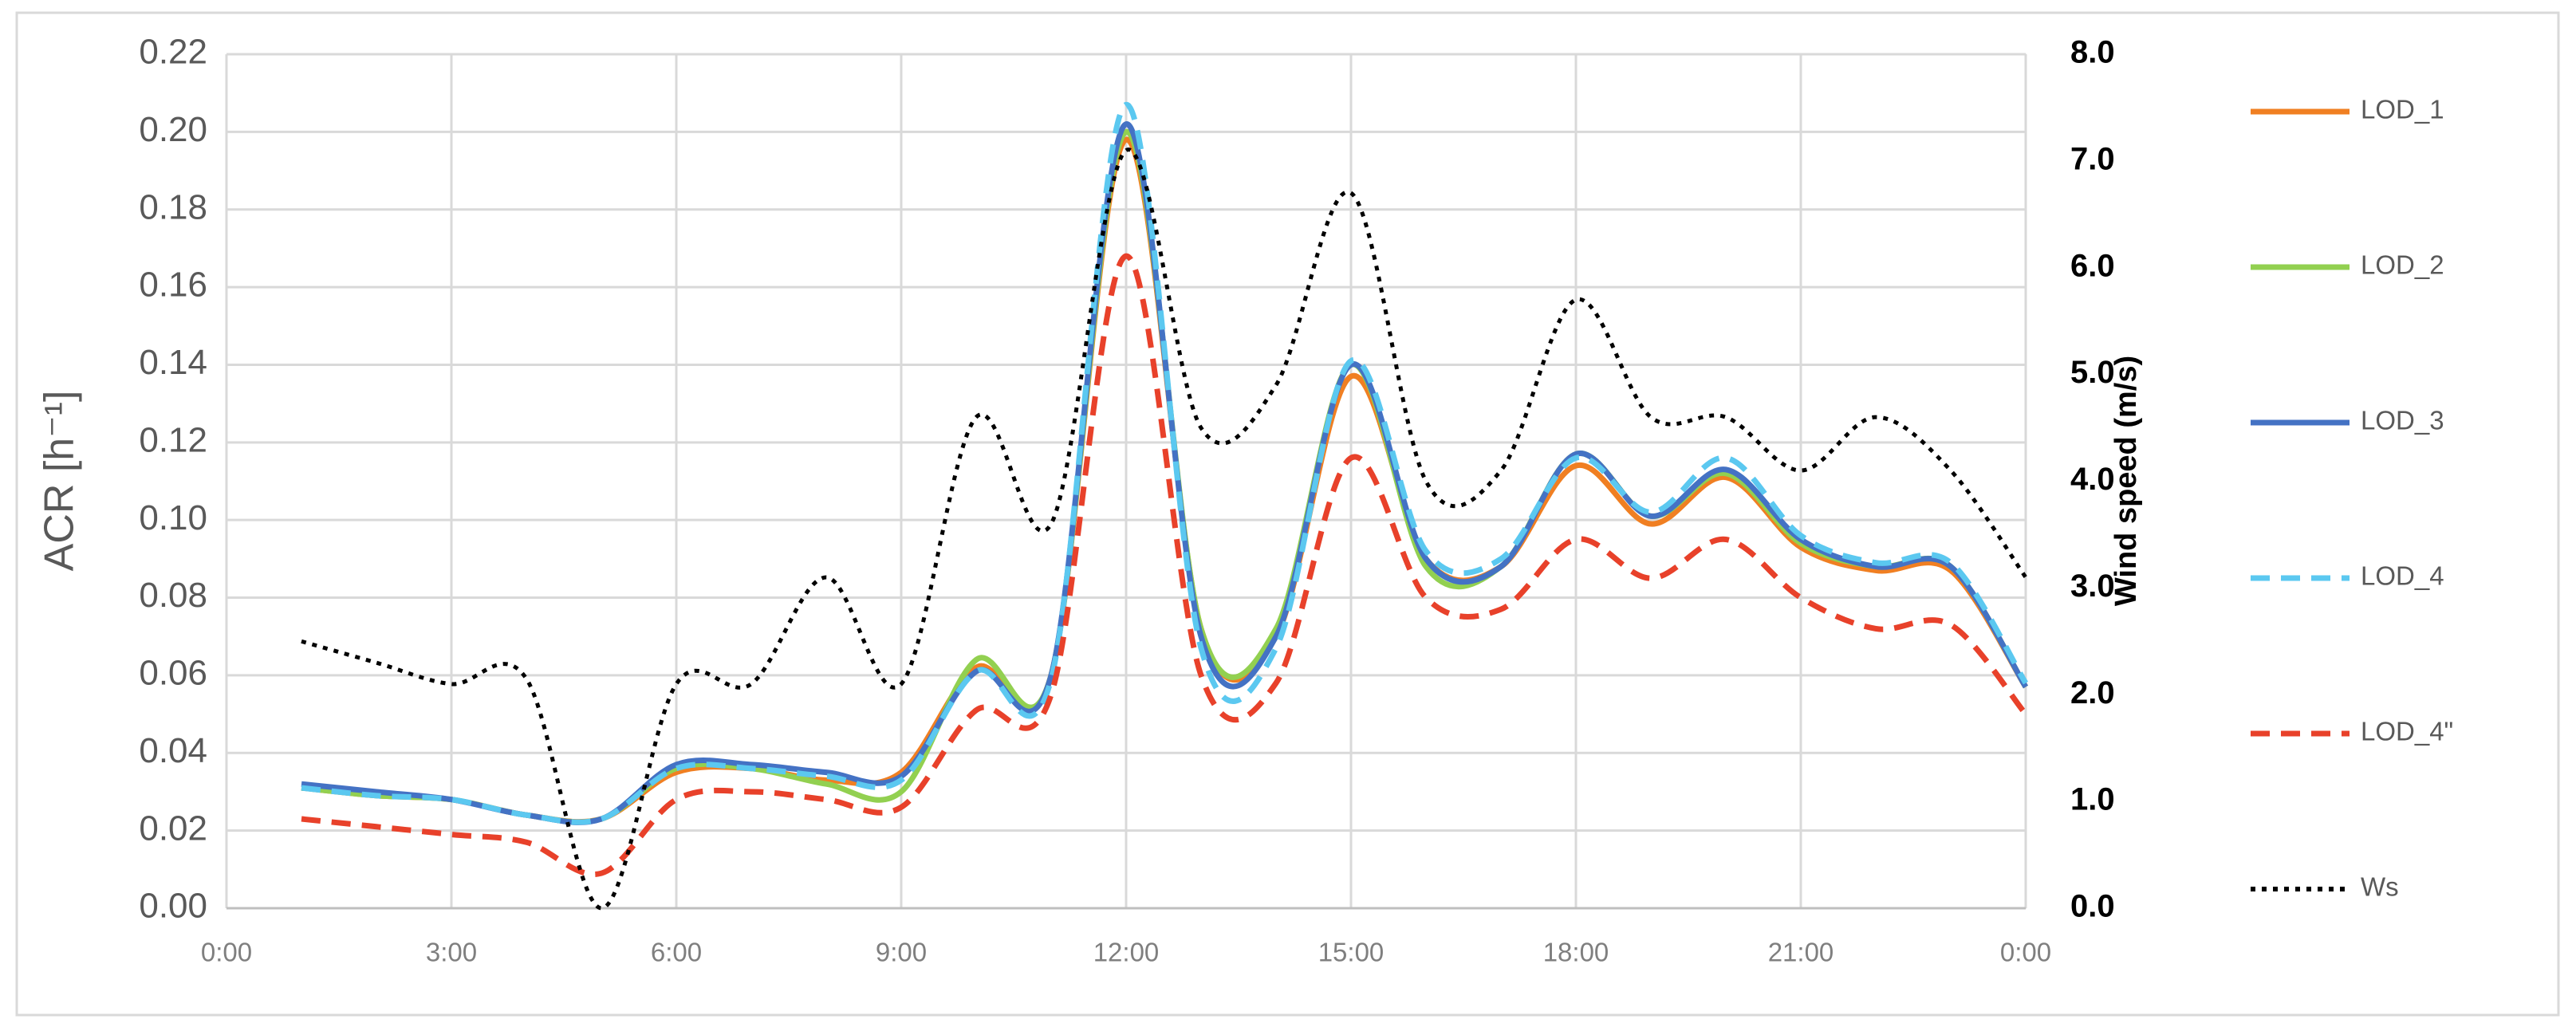 This screenshot has height=1031, width=2576. Describe the element at coordinates (2126, 481) in the screenshot. I see `y2-axis-title: Wind speed (m/s)` at that location.